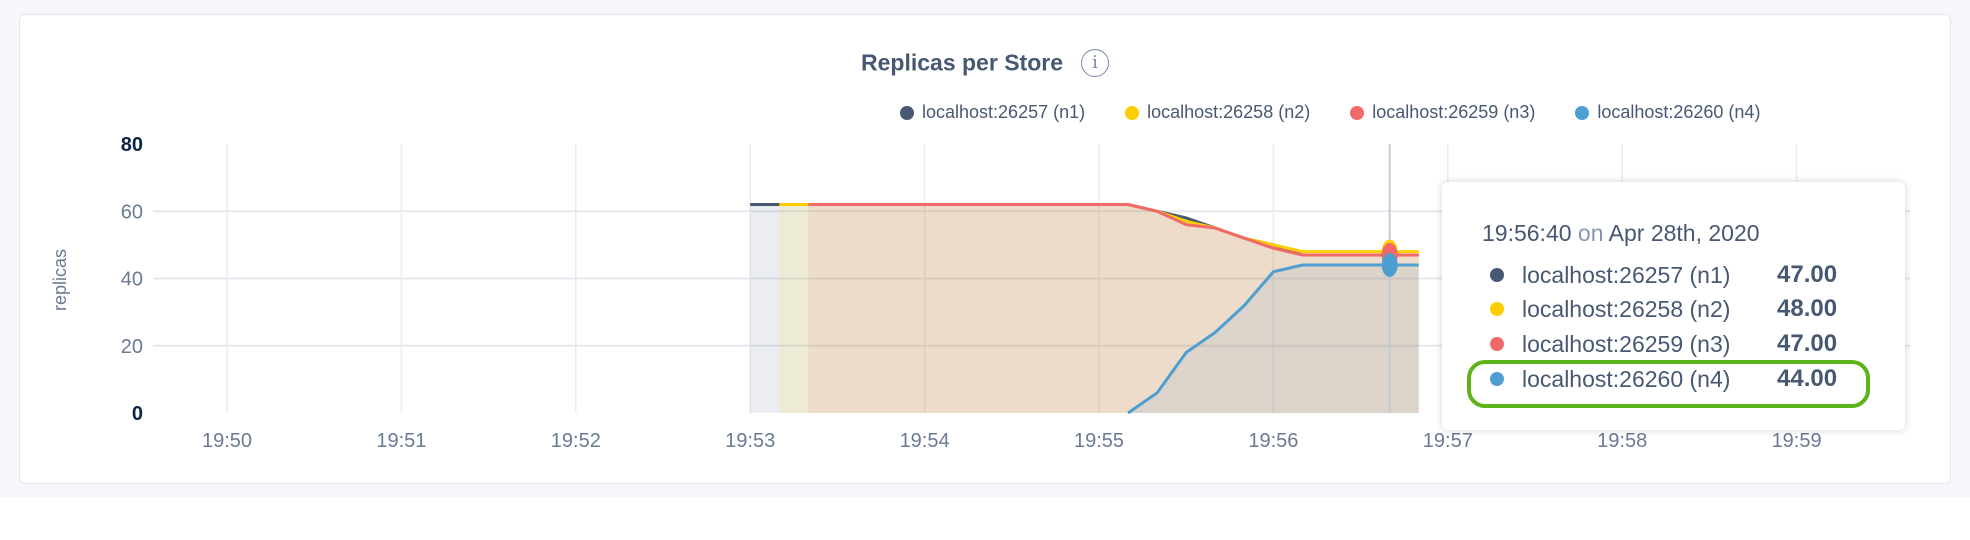 The width and height of the screenshot is (1970, 540). Describe the element at coordinates (137, 414) in the screenshot. I see `y-tick-label: 0` at that location.